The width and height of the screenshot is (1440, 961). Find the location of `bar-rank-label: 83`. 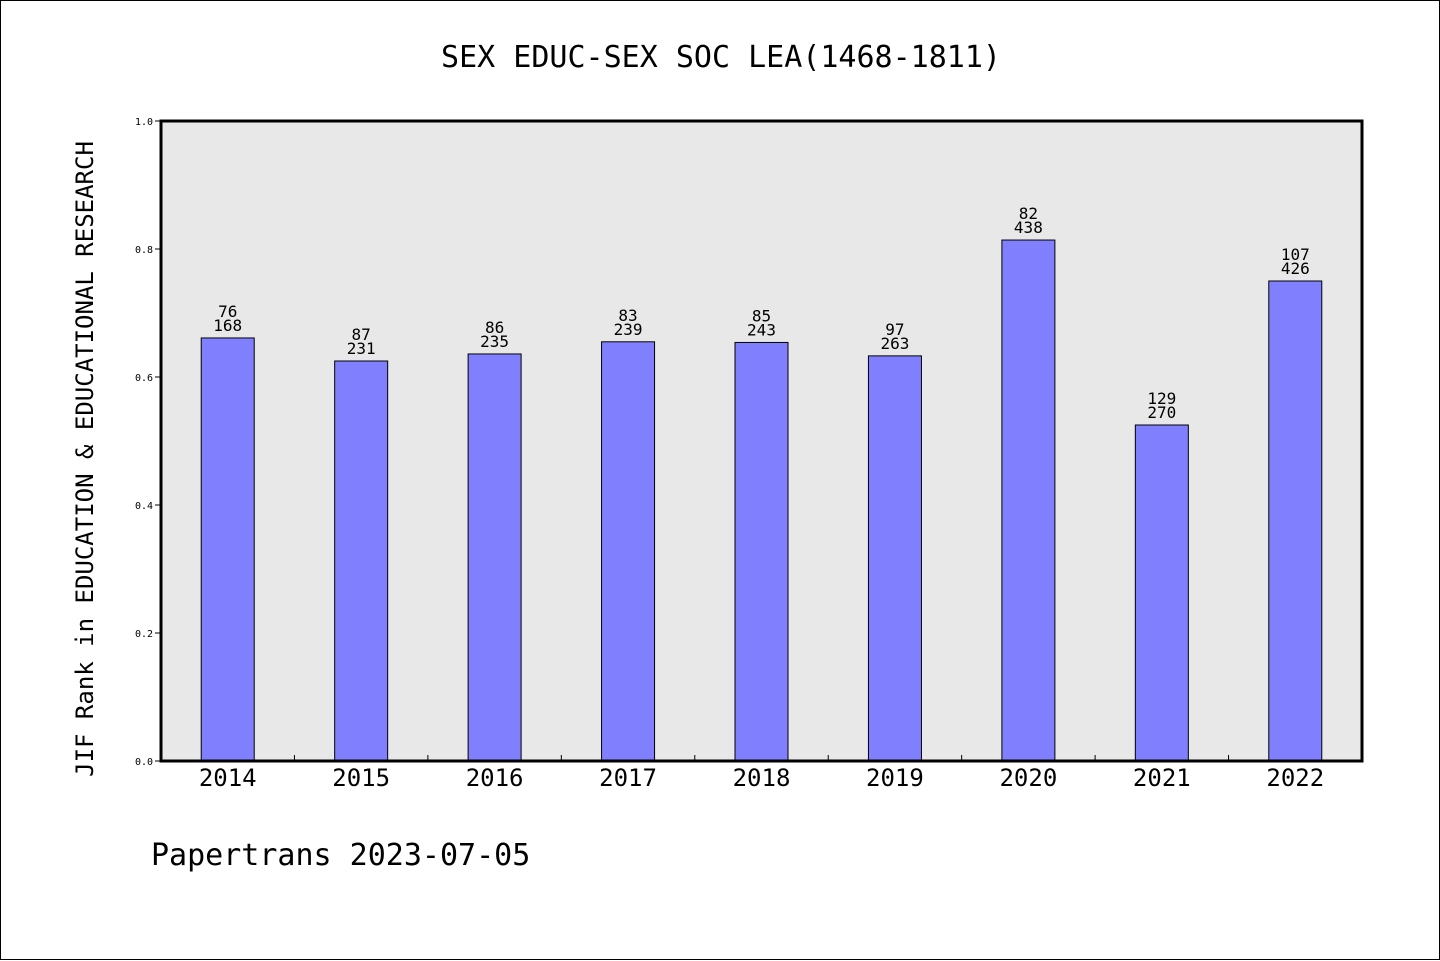

bar-rank-label: 83 is located at coordinates (627, 315).